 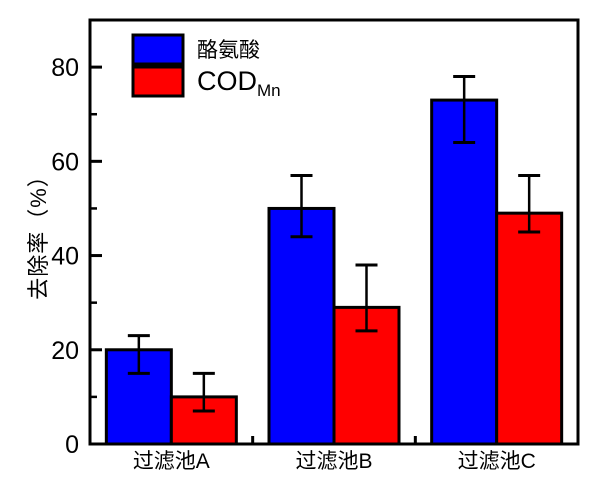 I want to click on y-tick-label: 40, so click(x=65, y=257).